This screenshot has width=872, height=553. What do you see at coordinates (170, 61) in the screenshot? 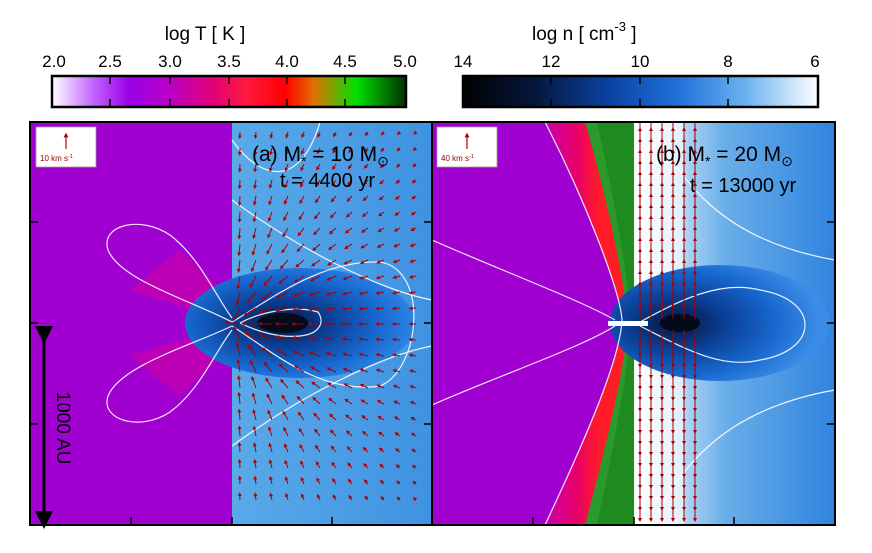
I see `temperature-tick-label: 3.0` at bounding box center [170, 61].